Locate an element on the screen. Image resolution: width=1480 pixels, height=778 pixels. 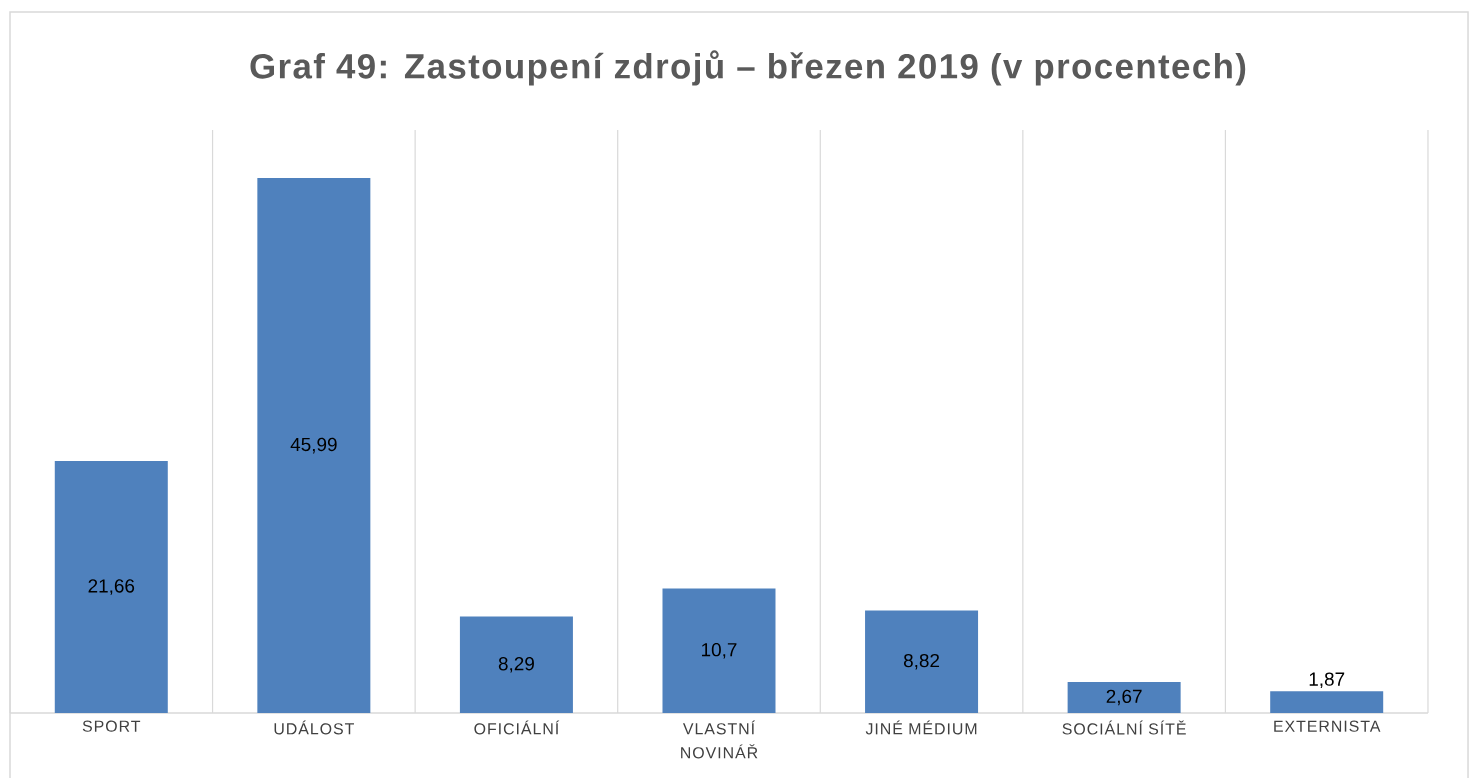
data-label: 8,29 is located at coordinates (516, 664).